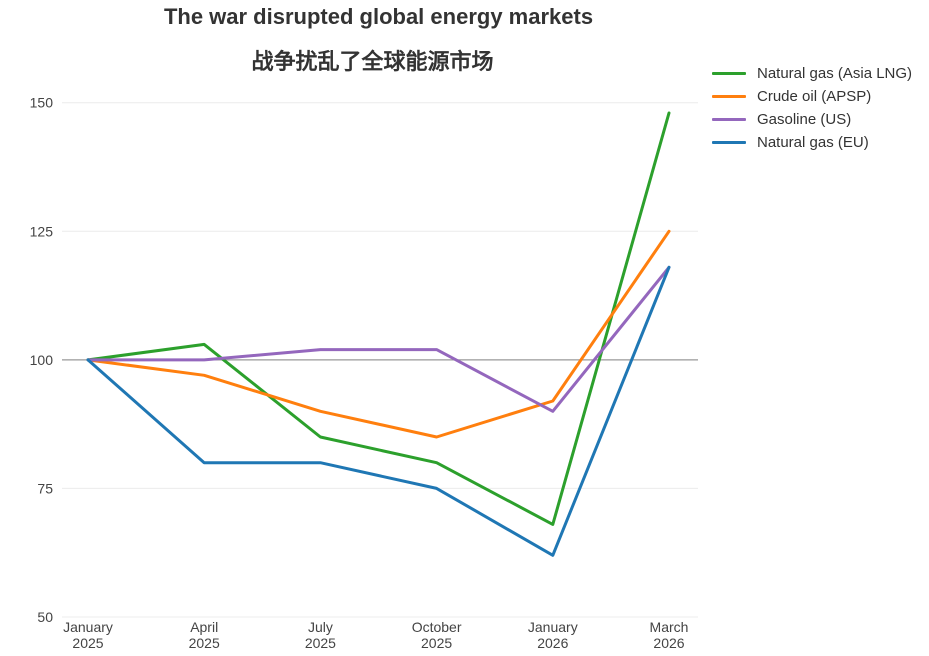 The height and width of the screenshot is (656, 929). I want to click on series-line-gasoline-us, so click(378, 339).